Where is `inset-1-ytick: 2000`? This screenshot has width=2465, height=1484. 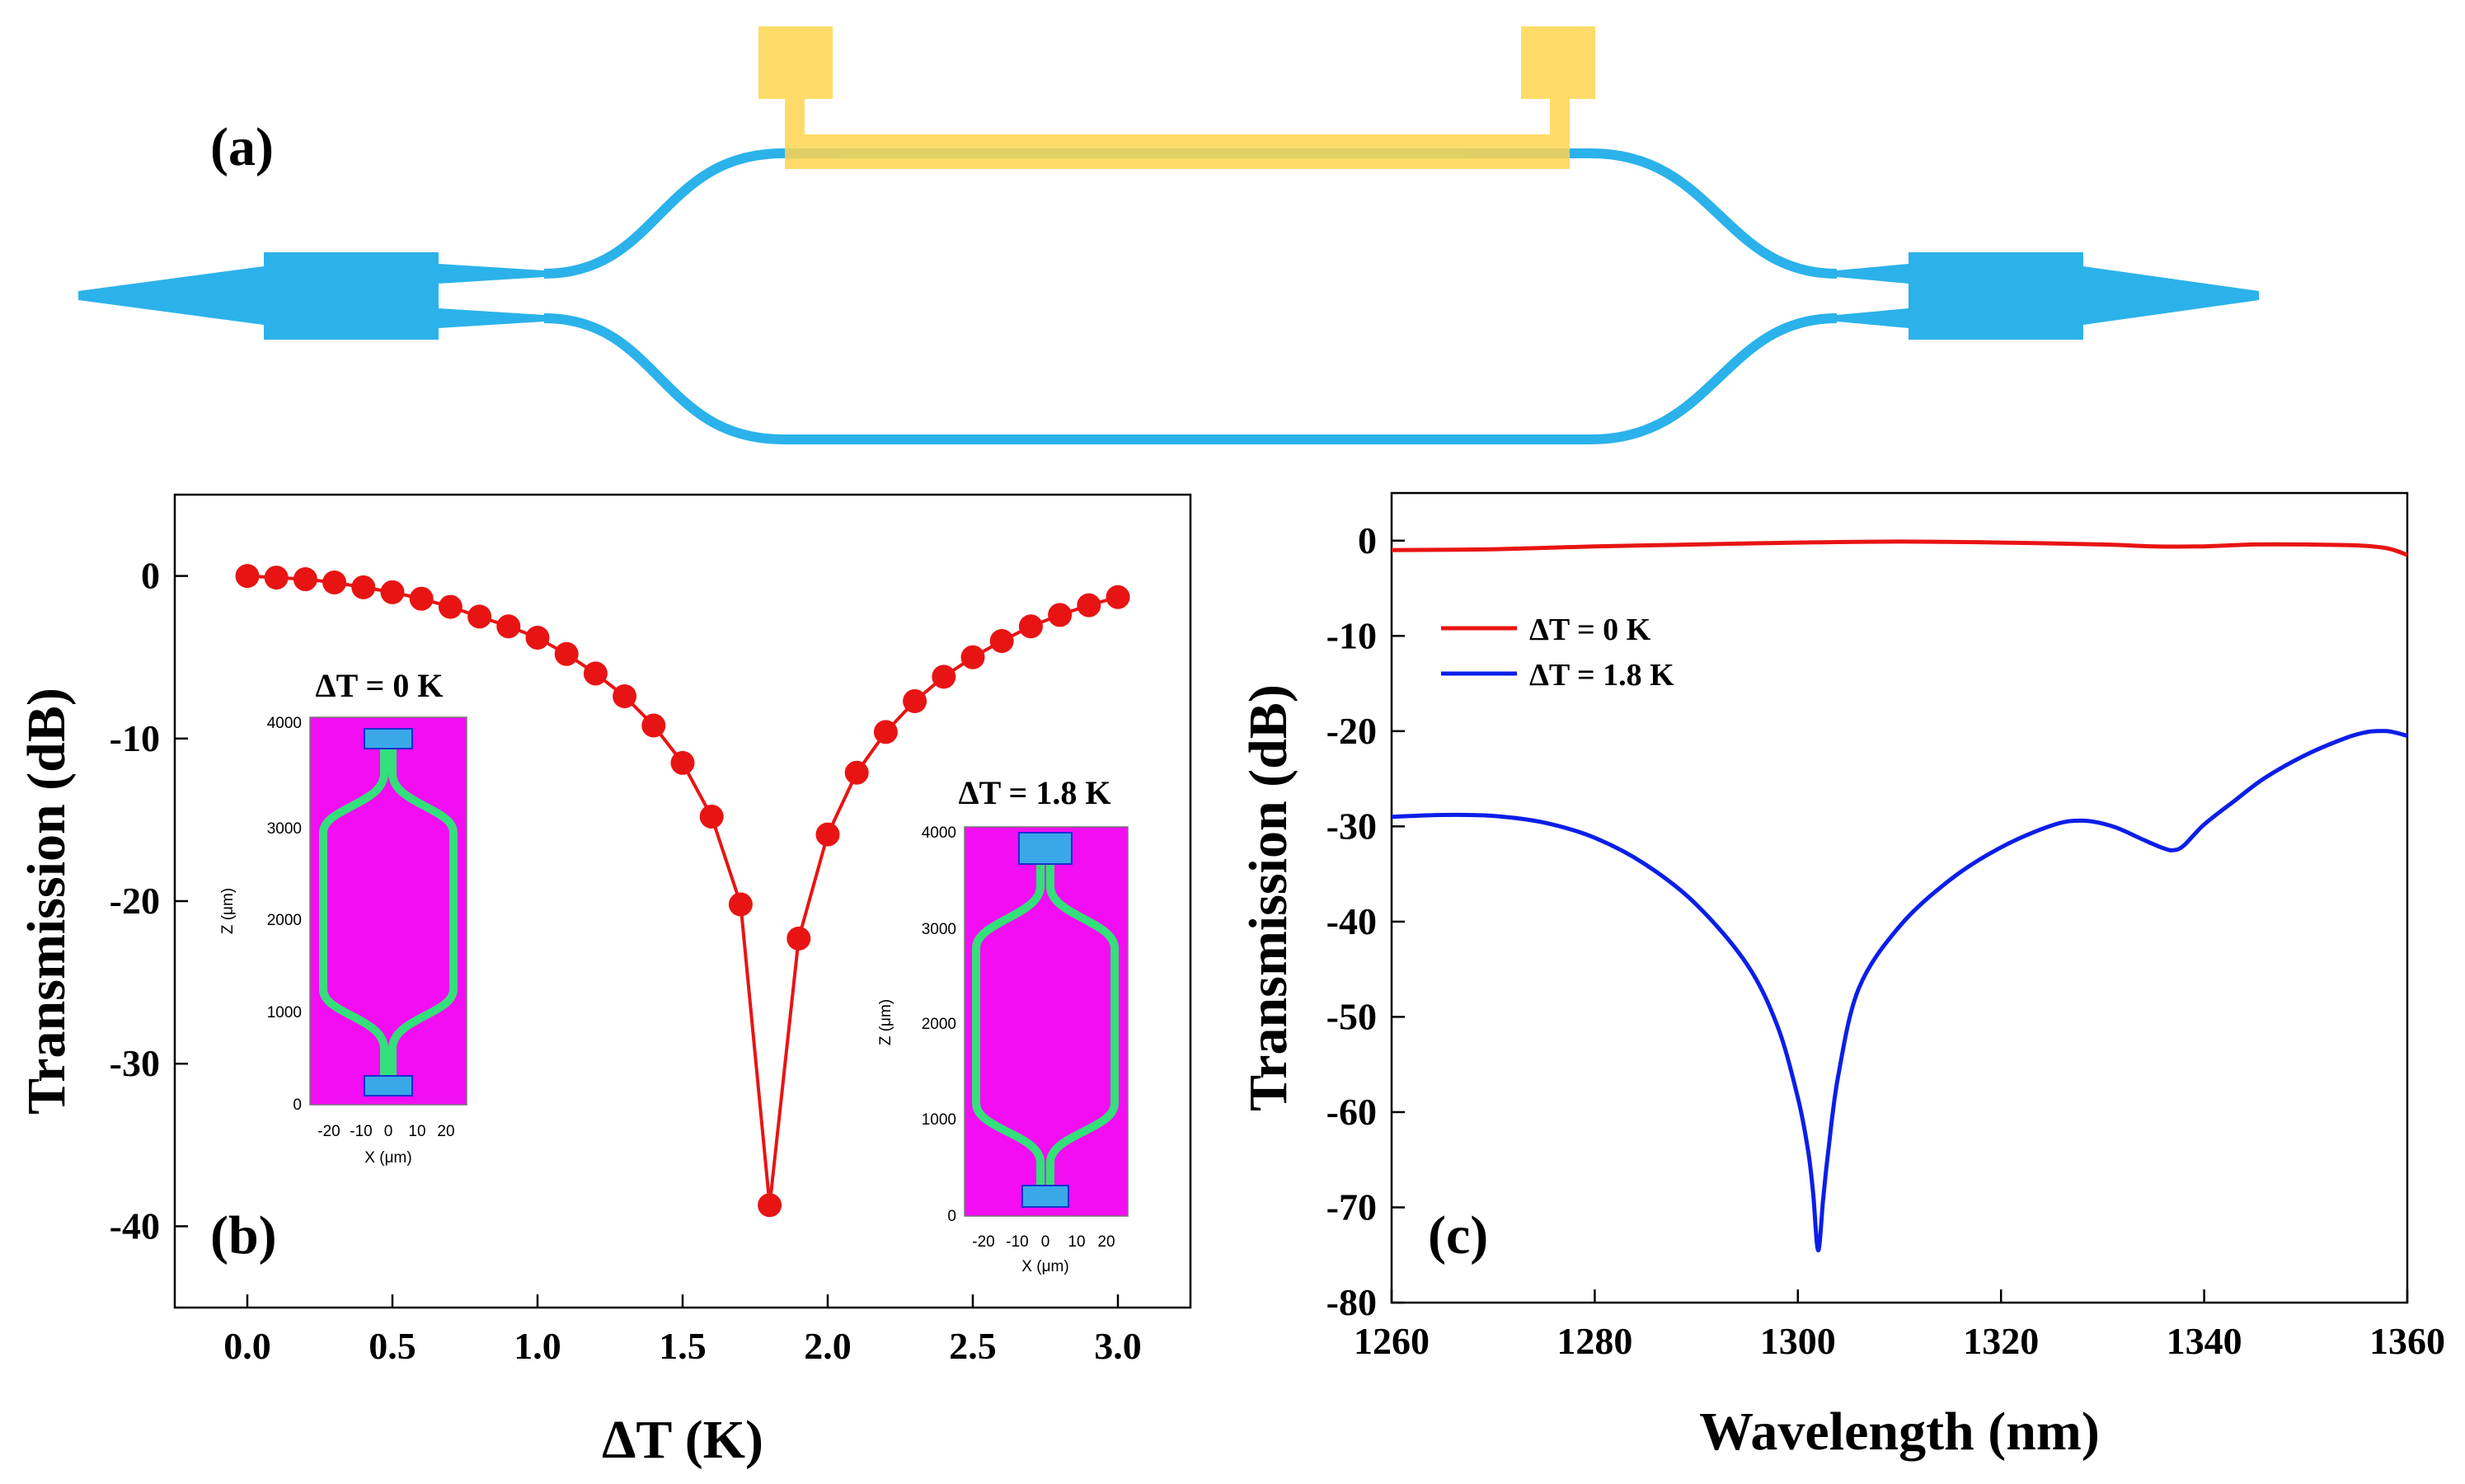 inset-1-ytick: 2000 is located at coordinates (939, 1024).